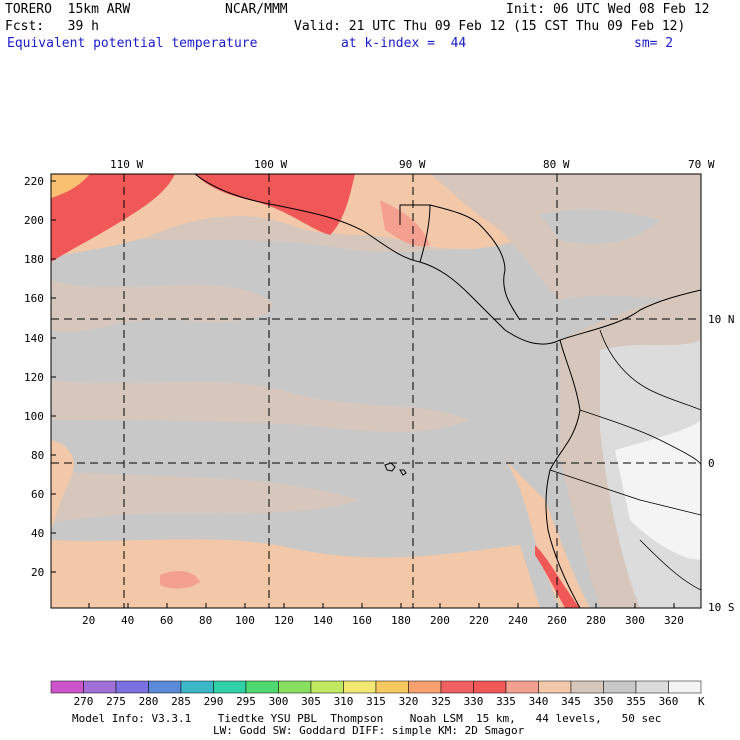  What do you see at coordinates (571, 701) in the screenshot?
I see `colorbar-label: 345` at bounding box center [571, 701].